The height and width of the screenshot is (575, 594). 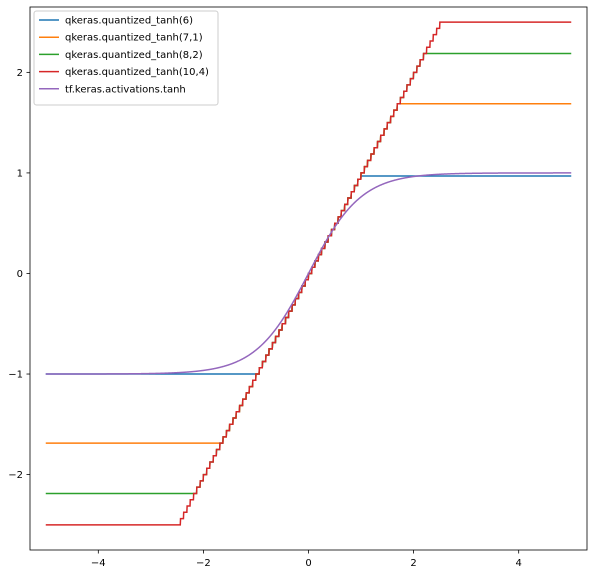 I want to click on x-tick-label: −2, so click(x=203, y=563).